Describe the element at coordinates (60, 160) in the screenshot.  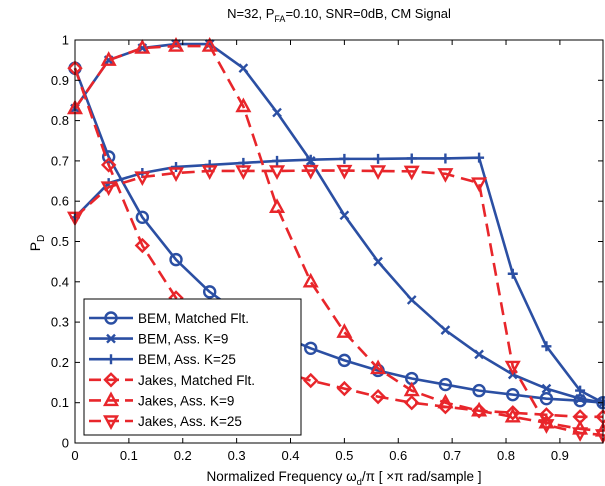
I see `y-tick-label: 0.7` at that location.